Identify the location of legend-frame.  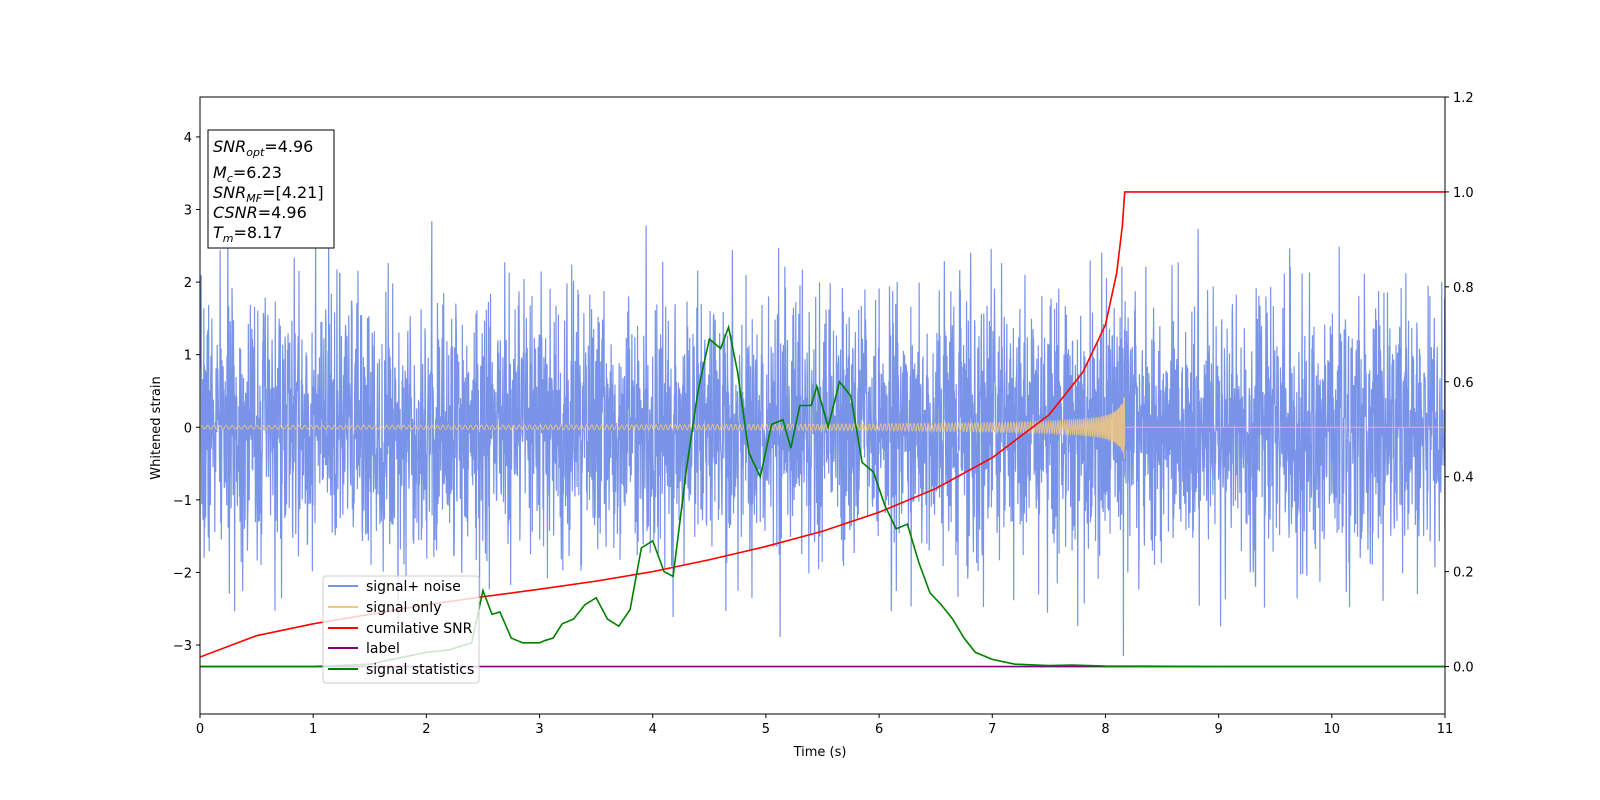
(401, 629).